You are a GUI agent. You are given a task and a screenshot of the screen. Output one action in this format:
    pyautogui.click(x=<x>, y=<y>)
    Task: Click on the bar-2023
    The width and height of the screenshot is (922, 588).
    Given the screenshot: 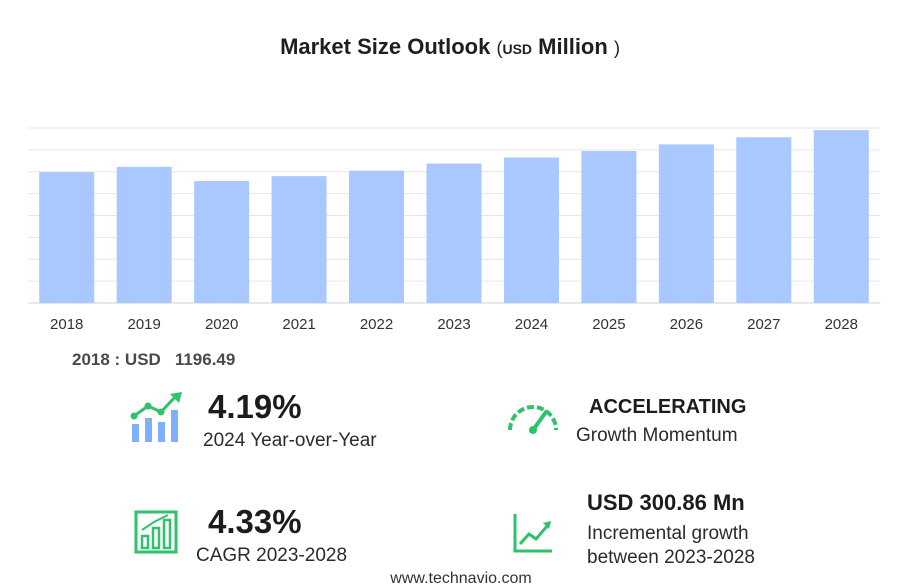 What is the action you would take?
    pyautogui.click(x=454, y=233)
    